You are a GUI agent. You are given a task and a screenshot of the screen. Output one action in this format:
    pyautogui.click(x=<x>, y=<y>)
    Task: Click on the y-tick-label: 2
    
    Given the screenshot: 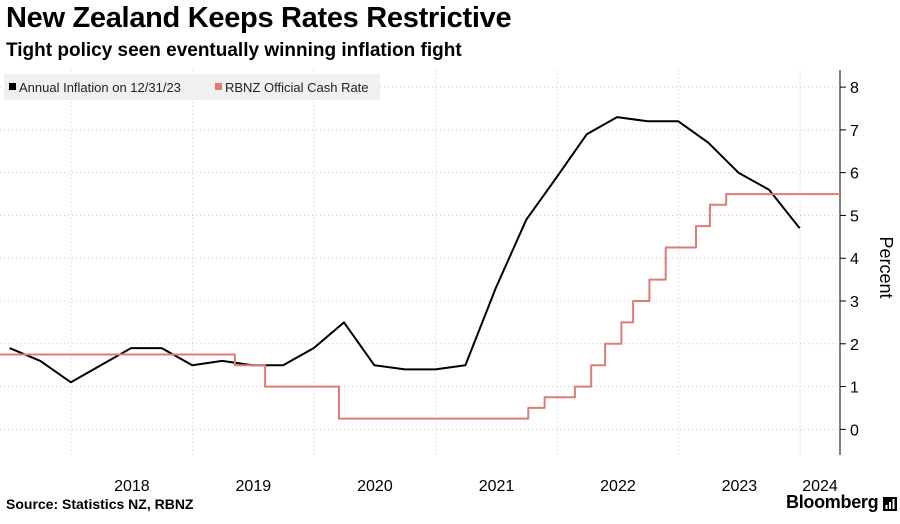 What is the action you would take?
    pyautogui.click(x=854, y=345)
    